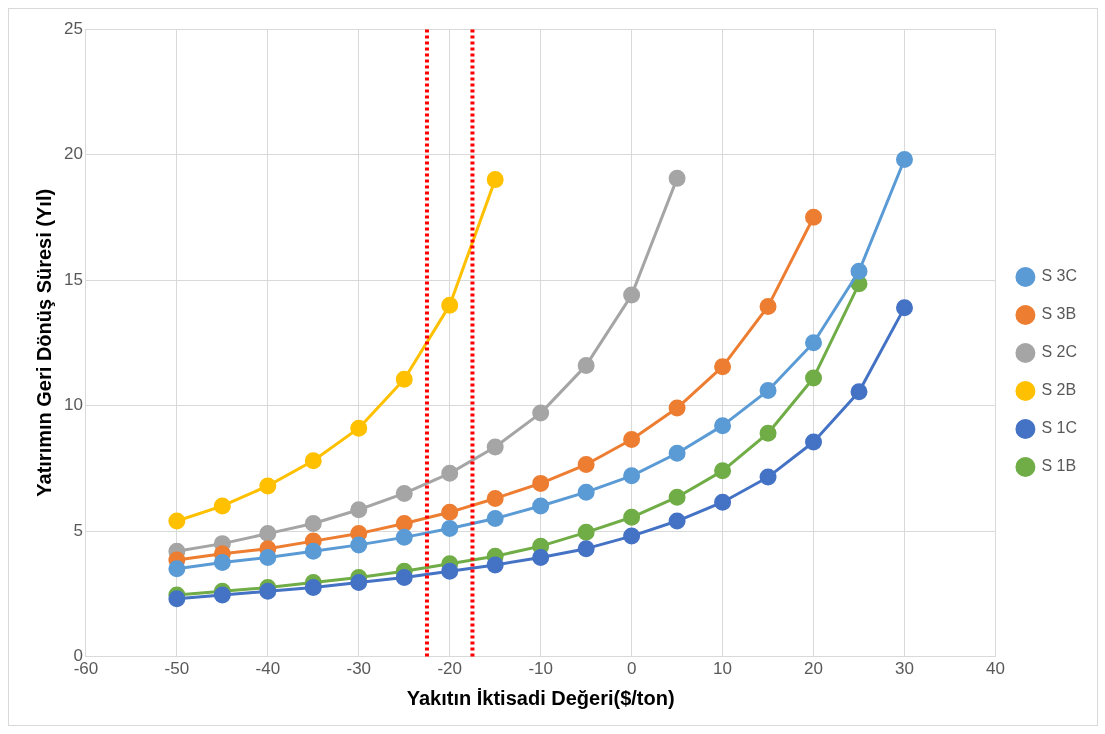 This screenshot has width=1105, height=734. I want to click on legend-label: S 1C, so click(1059, 428).